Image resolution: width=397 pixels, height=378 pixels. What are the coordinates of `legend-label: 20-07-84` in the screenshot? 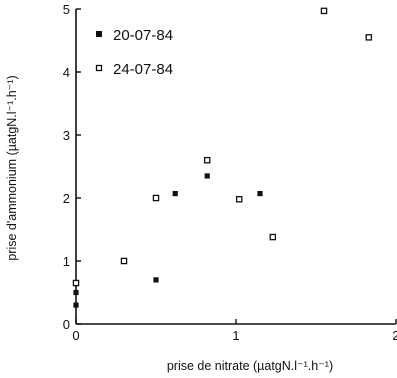 It's located at (143, 35).